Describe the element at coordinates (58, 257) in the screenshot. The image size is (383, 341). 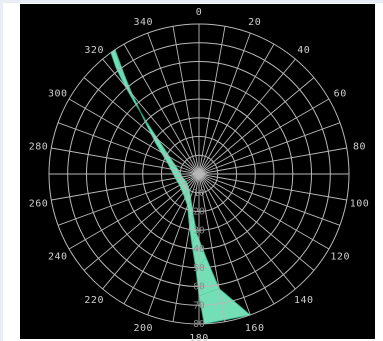
I see `angle-tick-label: 240` at that location.